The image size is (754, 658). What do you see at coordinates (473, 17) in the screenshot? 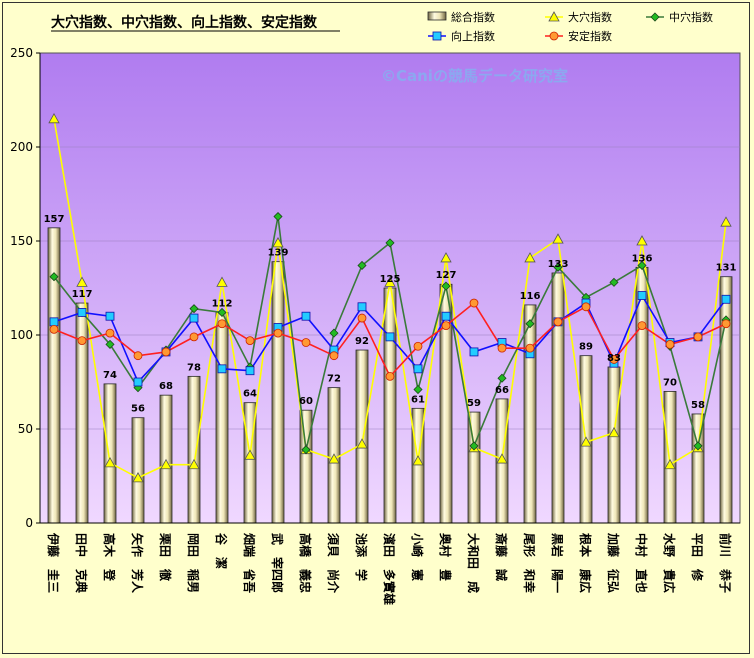
I see `legend-label-0: 総合指数` at bounding box center [473, 17].